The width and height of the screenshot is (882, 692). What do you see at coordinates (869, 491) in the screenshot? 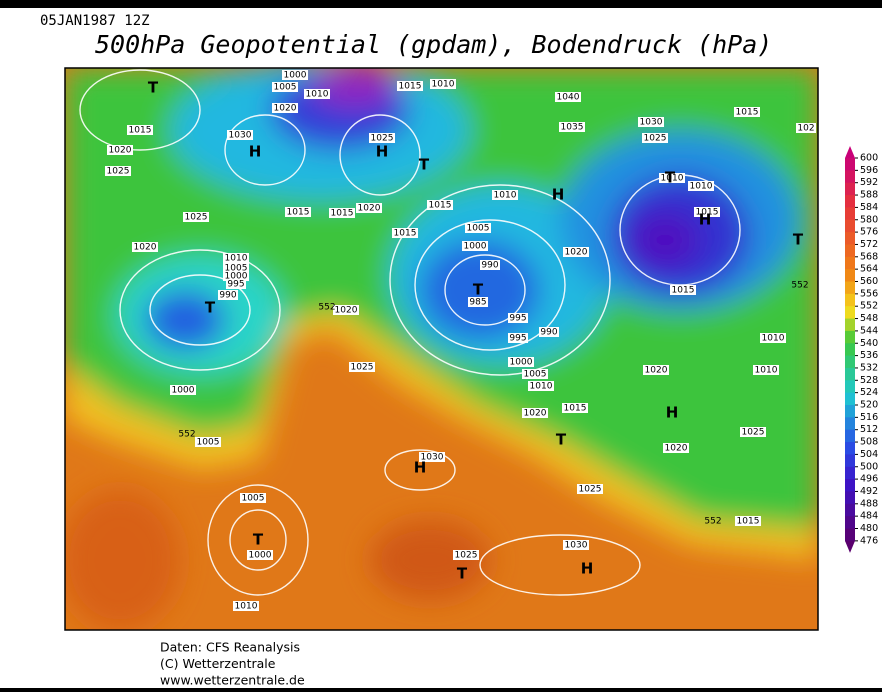
I see `scale-label: 492` at bounding box center [869, 491].